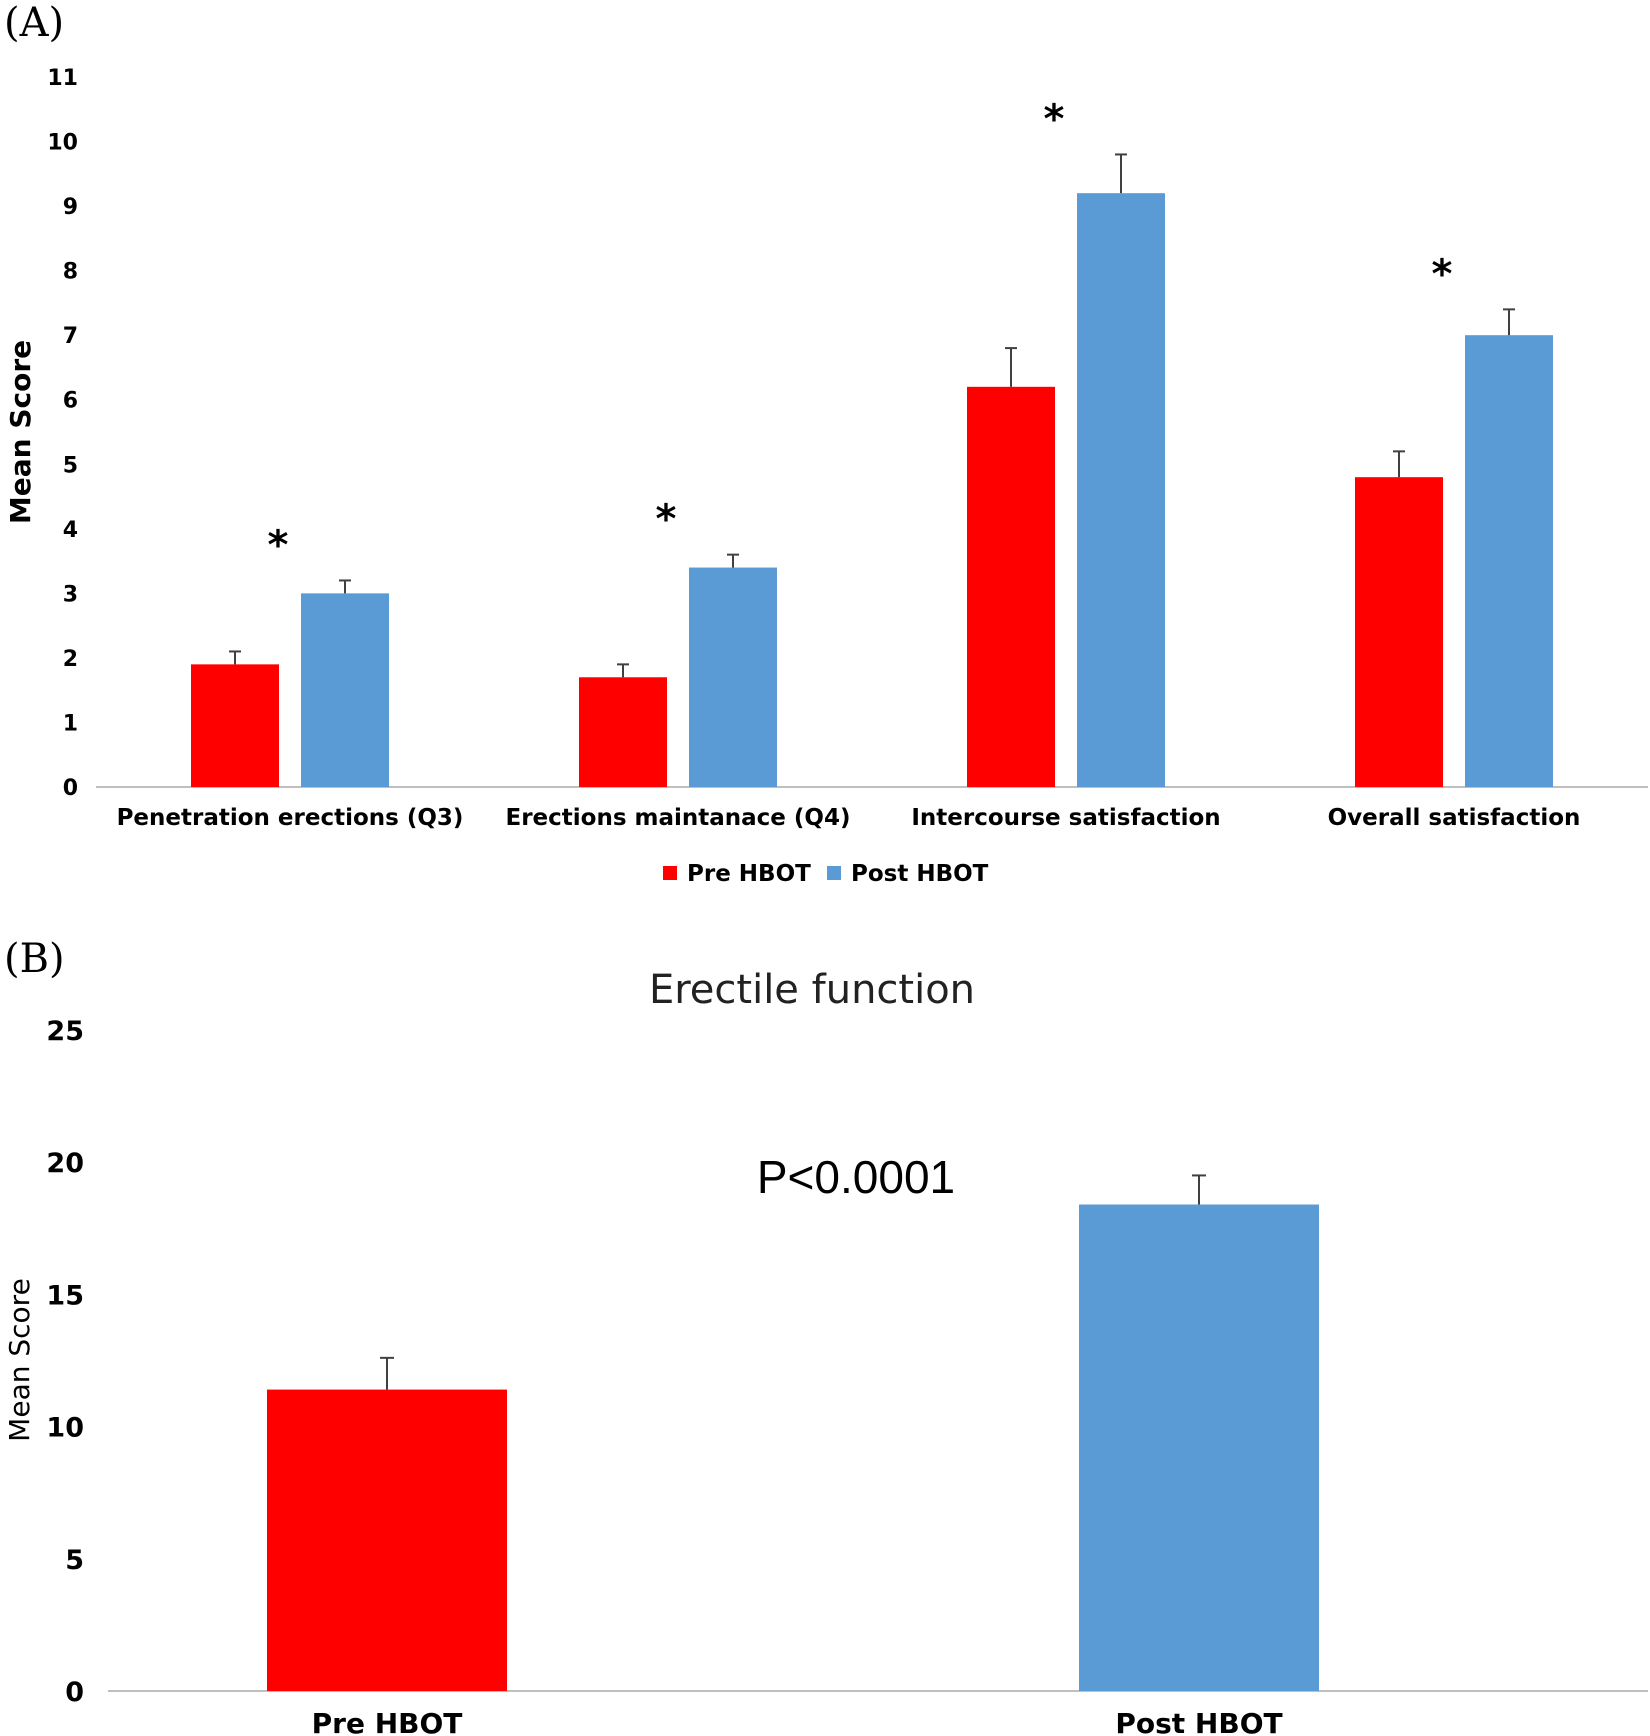 This screenshot has height=1736, width=1650. What do you see at coordinates (62, 78) in the screenshot?
I see `panel-a-ytick-label: 11` at bounding box center [62, 78].